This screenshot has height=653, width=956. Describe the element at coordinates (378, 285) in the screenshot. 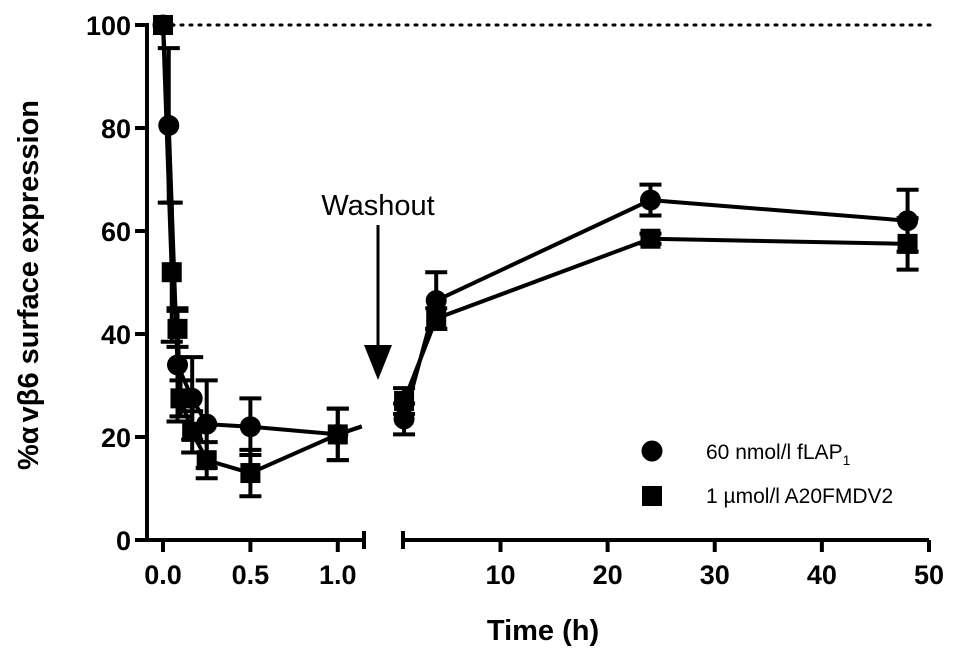

I see `washout-annotation: Washout` at that location.